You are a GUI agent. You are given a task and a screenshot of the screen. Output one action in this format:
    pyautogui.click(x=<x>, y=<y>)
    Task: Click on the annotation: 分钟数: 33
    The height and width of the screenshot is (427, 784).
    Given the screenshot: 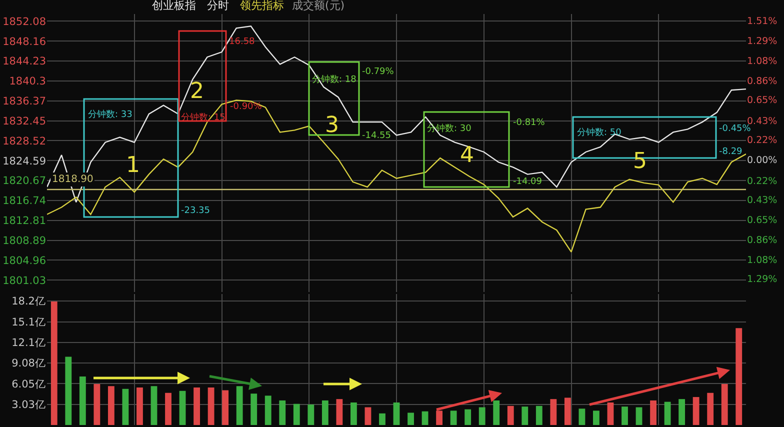 What is the action you would take?
    pyautogui.click(x=110, y=114)
    